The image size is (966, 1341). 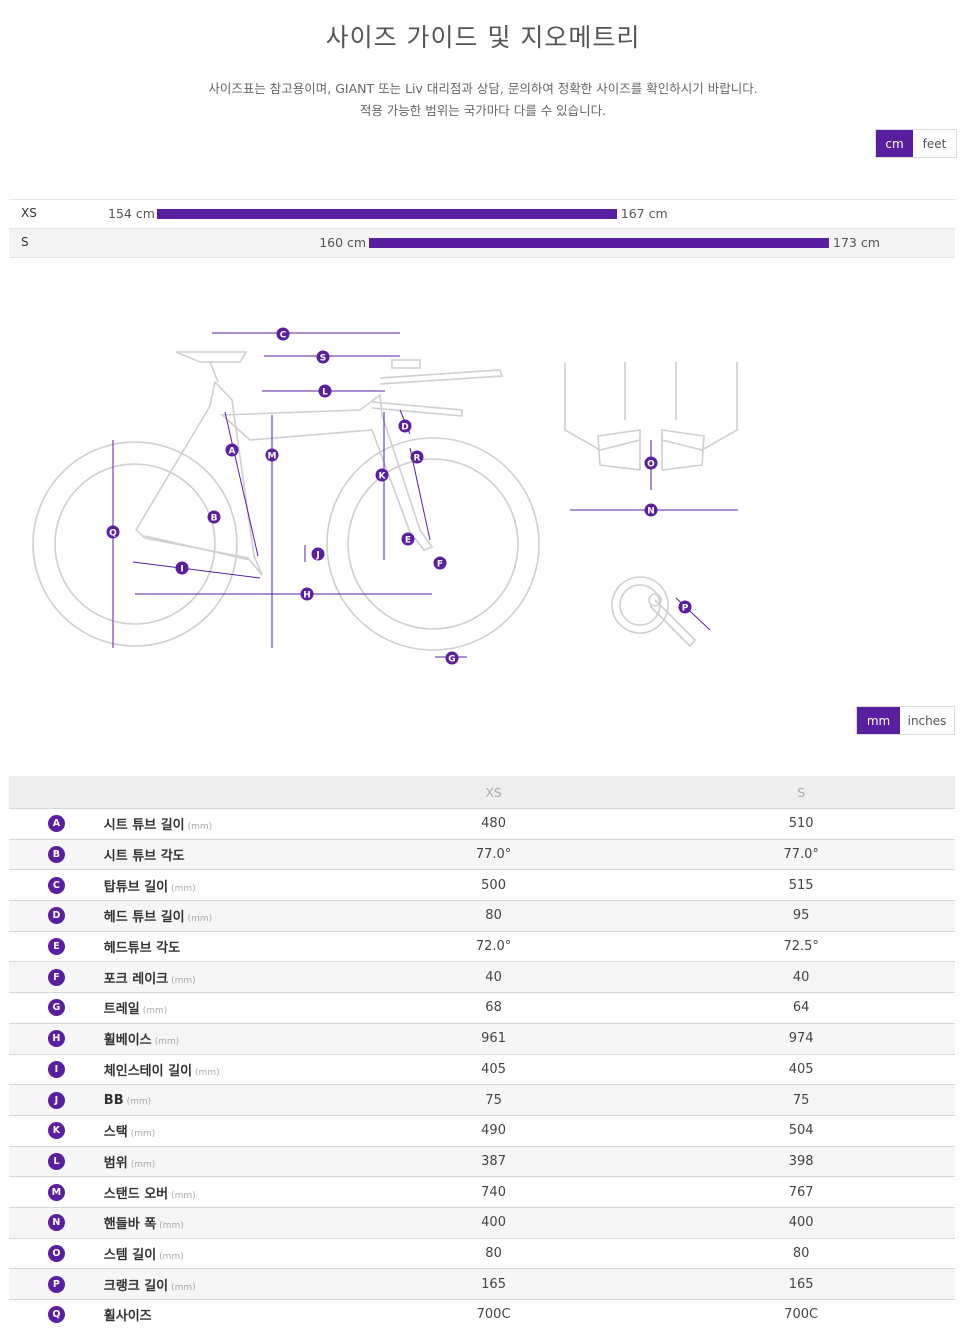 I want to click on measurement-name: 탑튜브 길이, so click(x=136, y=887).